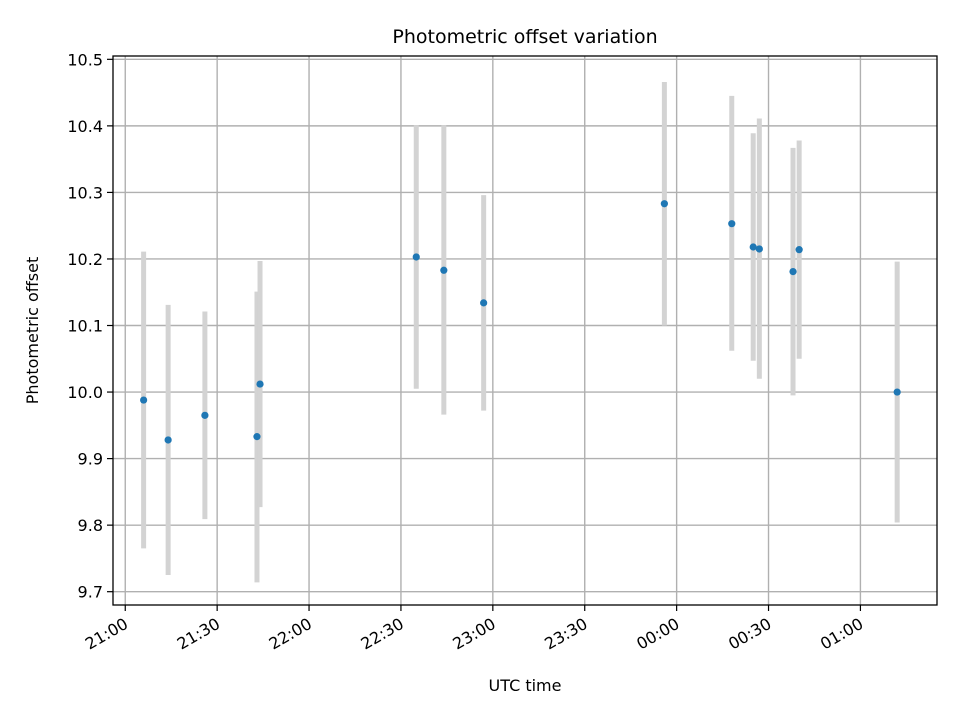 Image resolution: width=960 pixels, height=720 pixels. I want to click on x-tick-label: 23:30, so click(565, 634).